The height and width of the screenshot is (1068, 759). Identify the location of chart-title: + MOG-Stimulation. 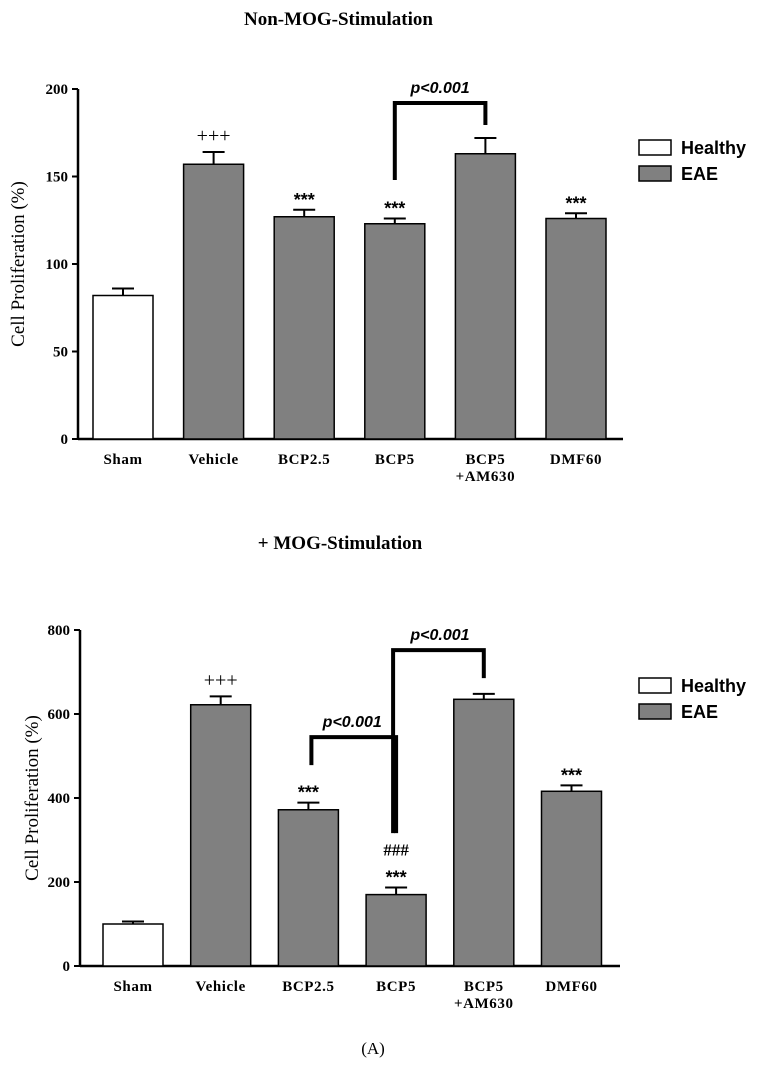
(340, 543).